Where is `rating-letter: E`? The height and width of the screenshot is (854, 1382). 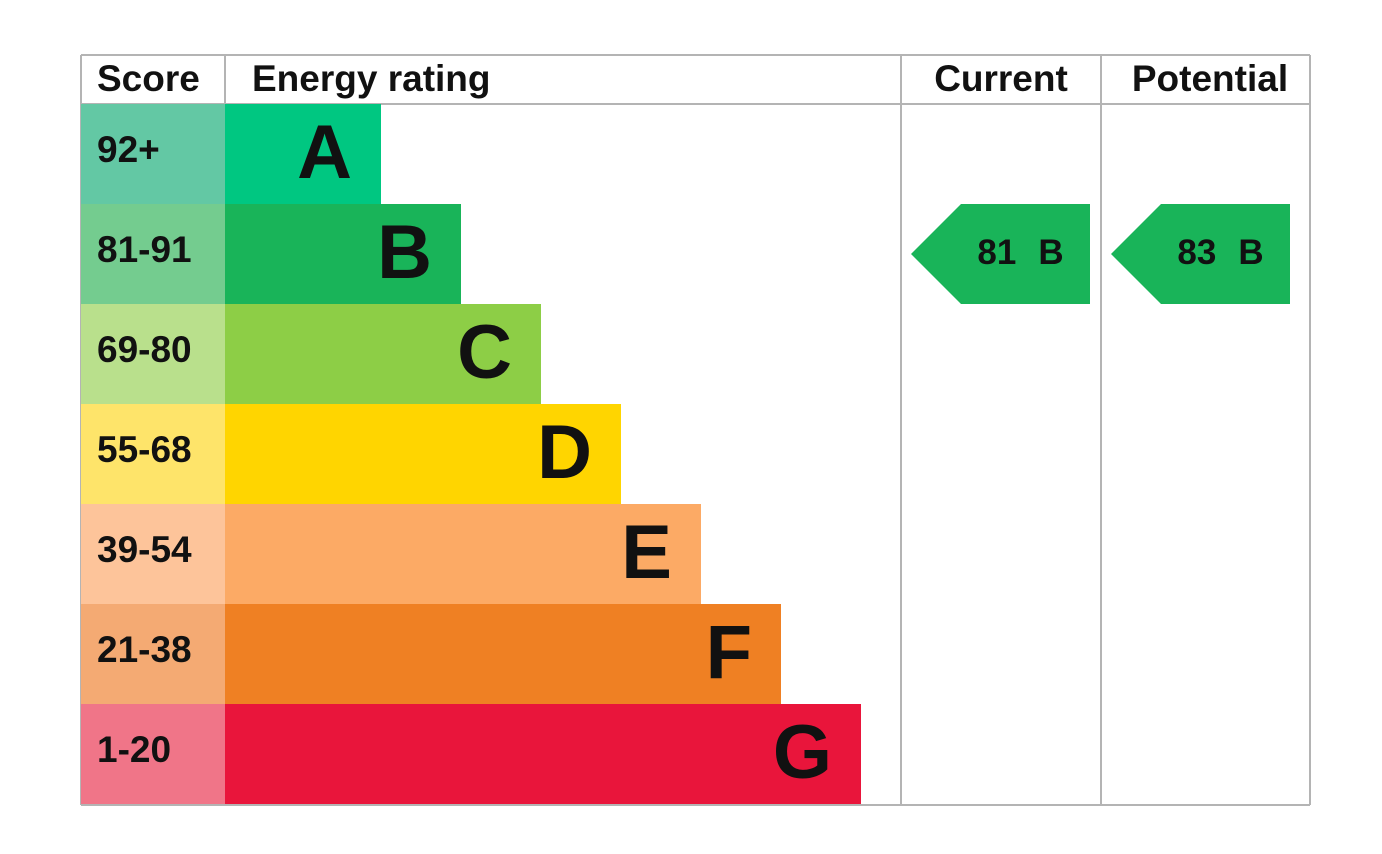
rating-letter: E is located at coordinates (646, 552).